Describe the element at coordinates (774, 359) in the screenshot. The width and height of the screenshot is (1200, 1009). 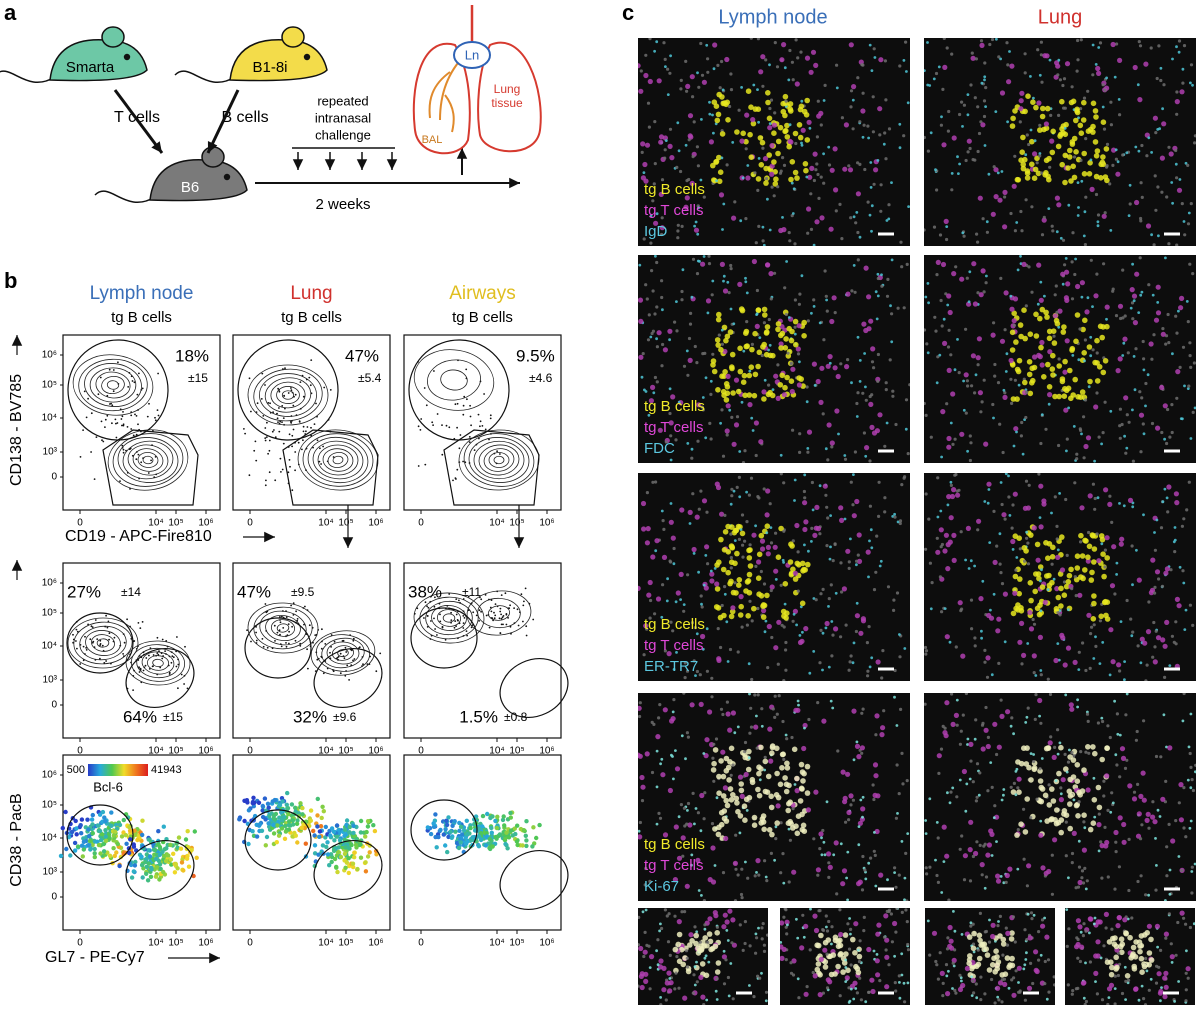
I see `micrograph-bg` at that location.